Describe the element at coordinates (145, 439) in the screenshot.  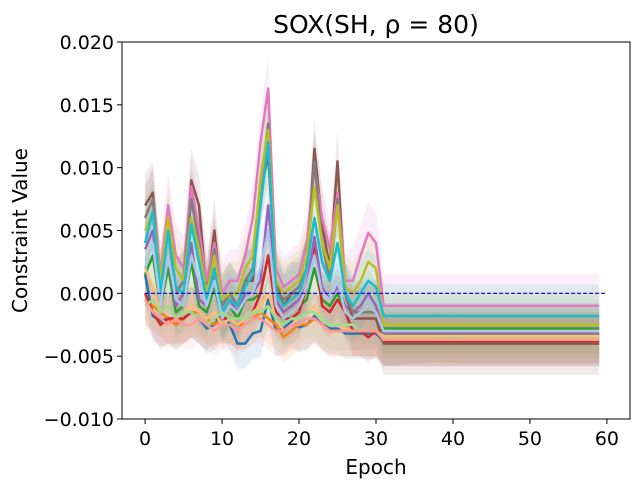
I see `x-tick-label: 0` at that location.